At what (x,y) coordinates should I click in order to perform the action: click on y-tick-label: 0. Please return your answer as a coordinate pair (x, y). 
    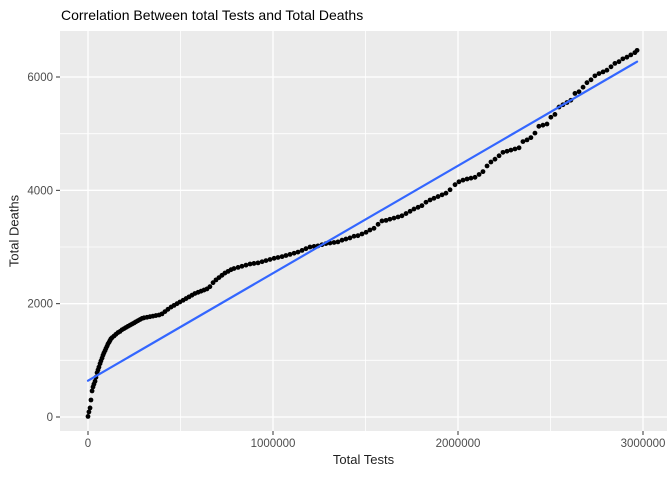
    Looking at the image, I should click on (50, 418).